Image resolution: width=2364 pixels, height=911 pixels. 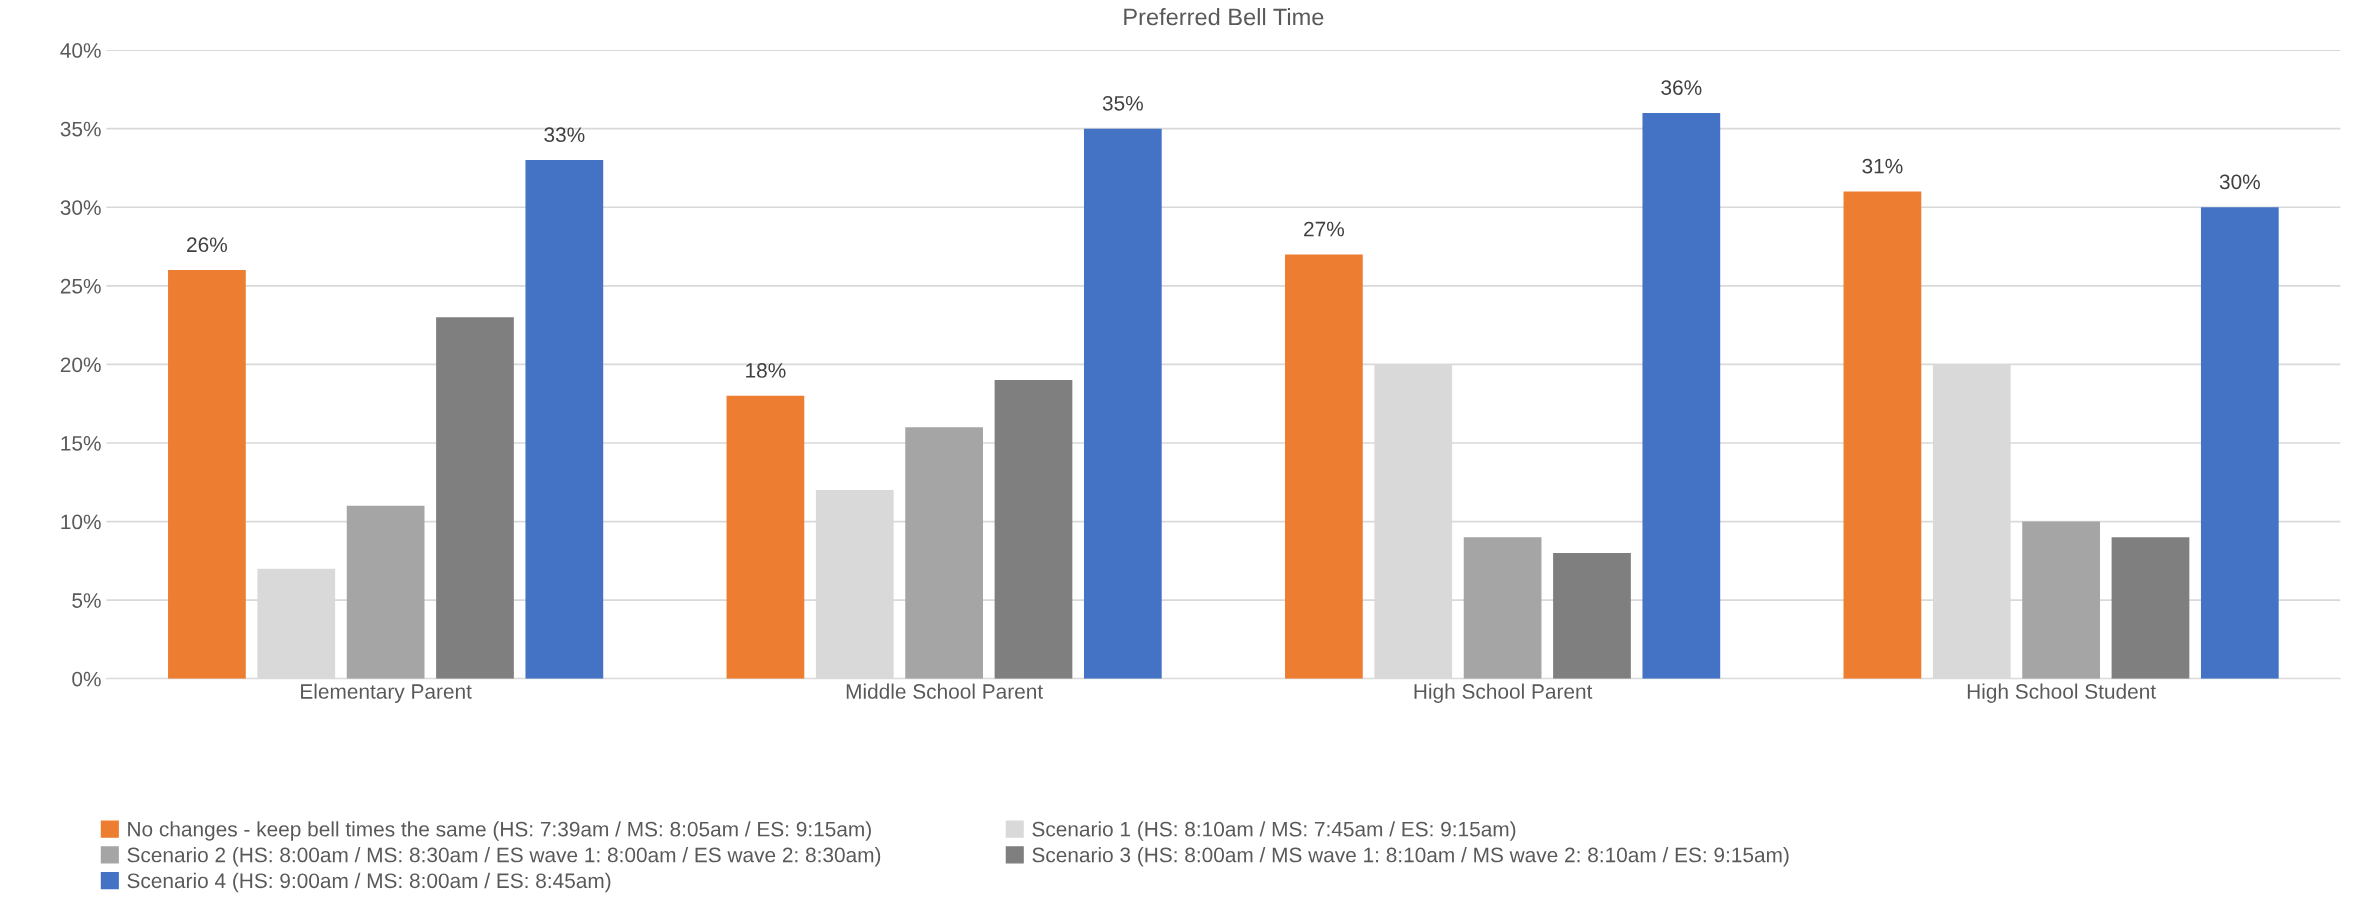 I want to click on data-label: 31%, so click(x=1882, y=166).